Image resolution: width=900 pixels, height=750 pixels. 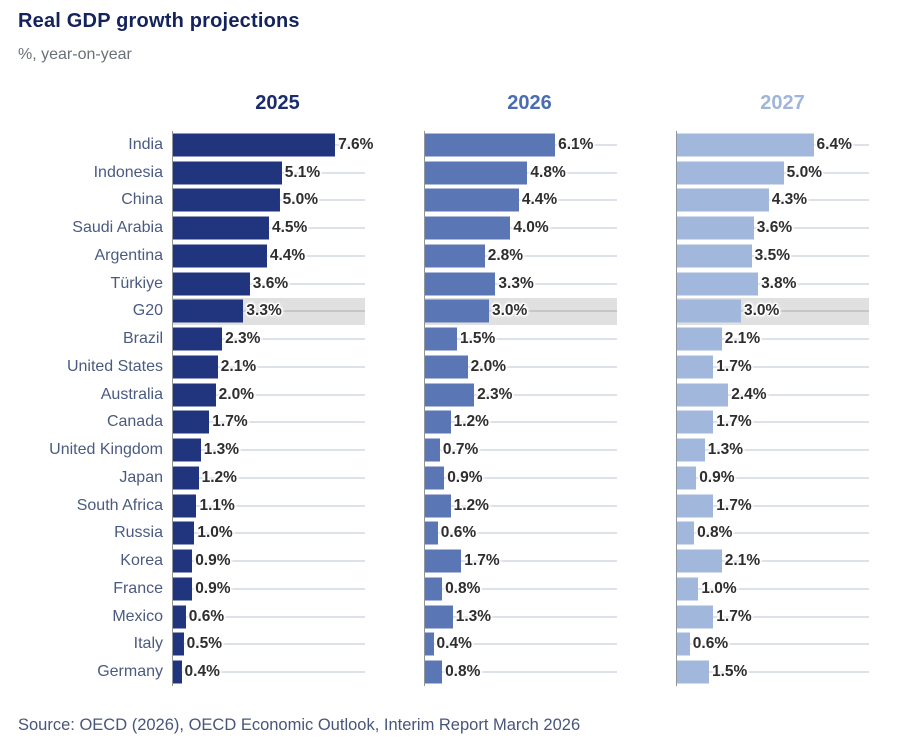 I want to click on bar-cell: 0.4%, so click(x=268, y=672).